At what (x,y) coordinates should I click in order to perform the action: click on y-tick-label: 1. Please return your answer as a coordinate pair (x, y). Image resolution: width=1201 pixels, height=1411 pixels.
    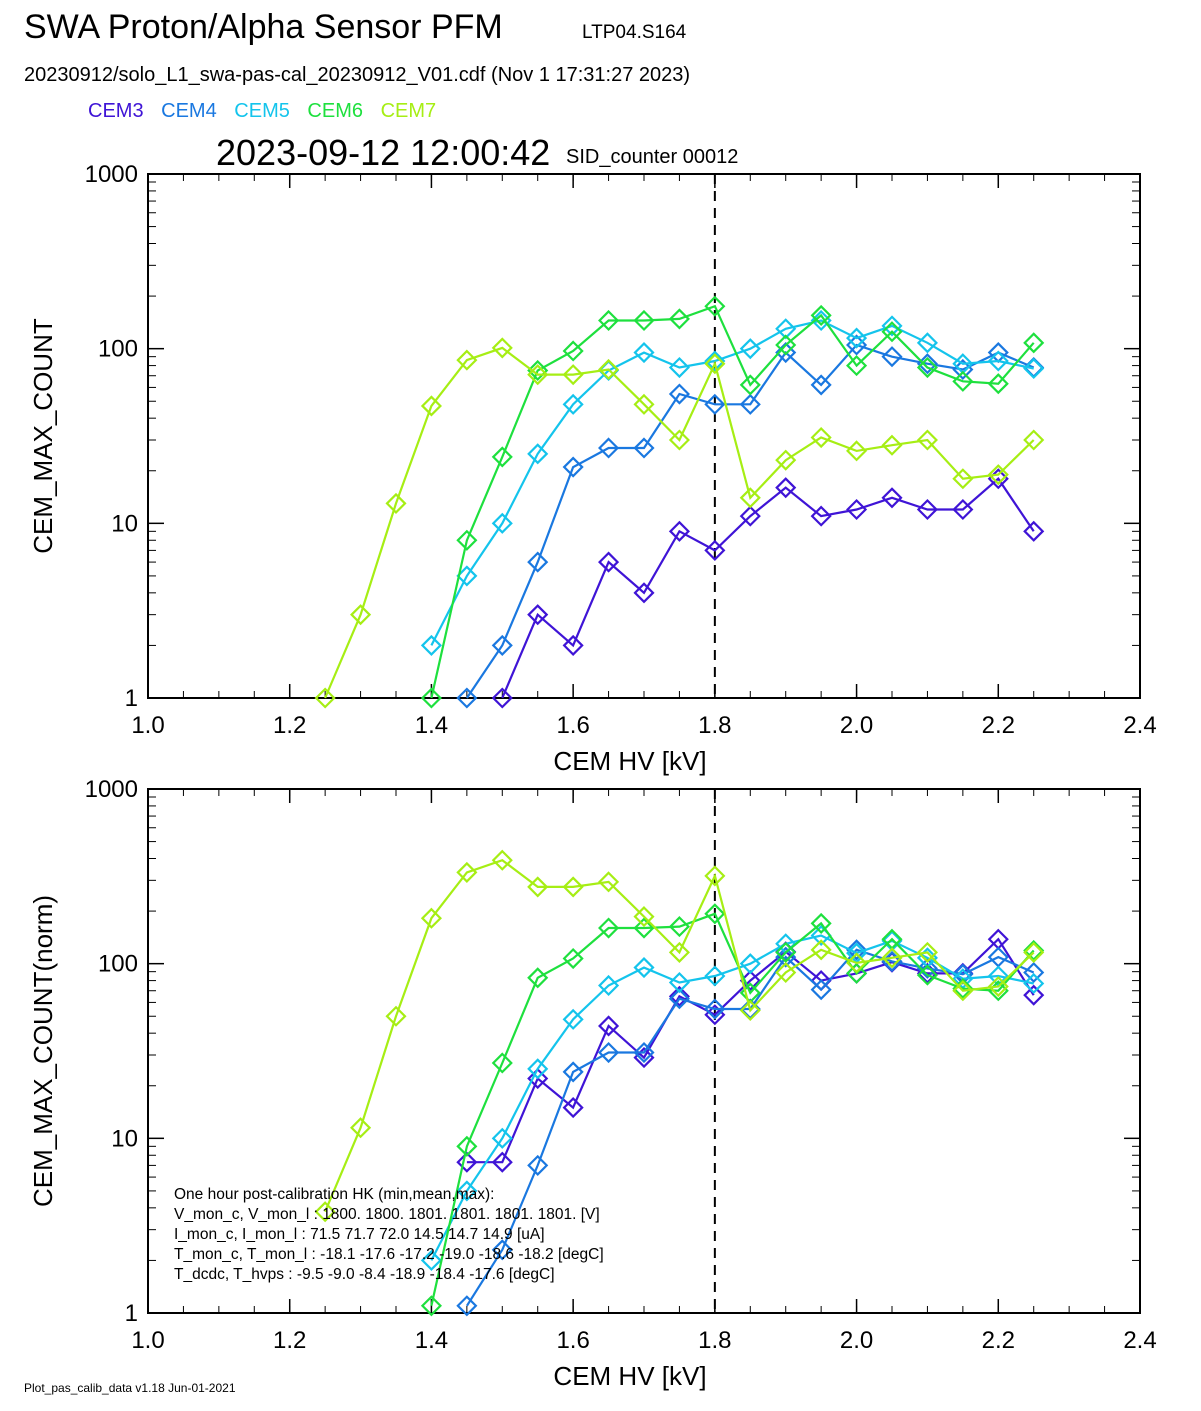
    Looking at the image, I should click on (131, 1313).